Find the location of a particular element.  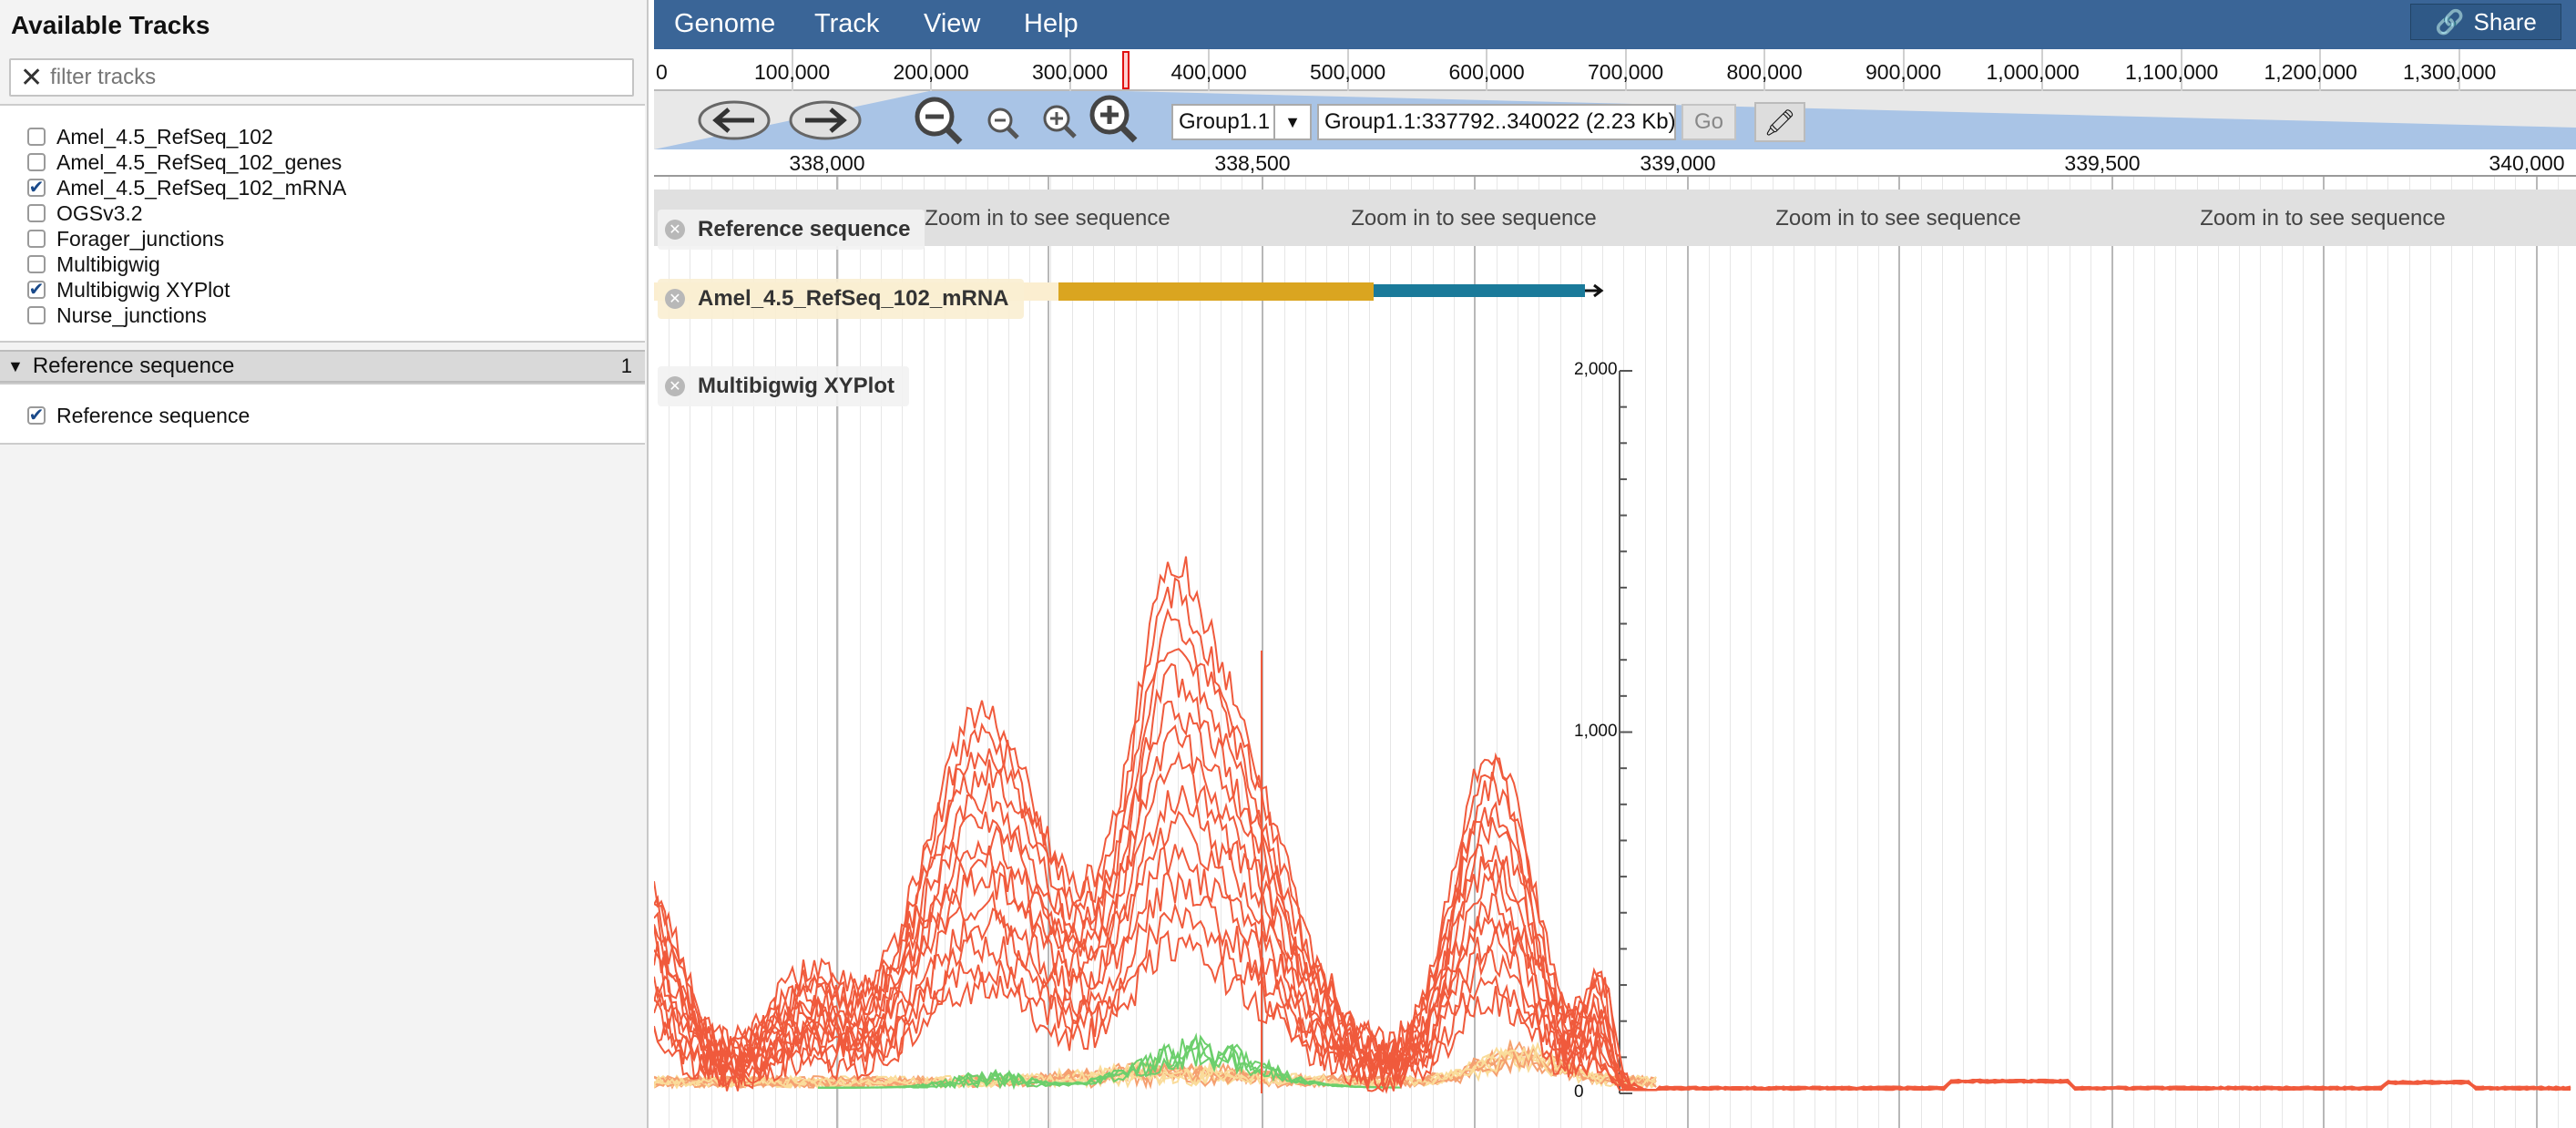

zoom-in-more-icon is located at coordinates (1113, 119).